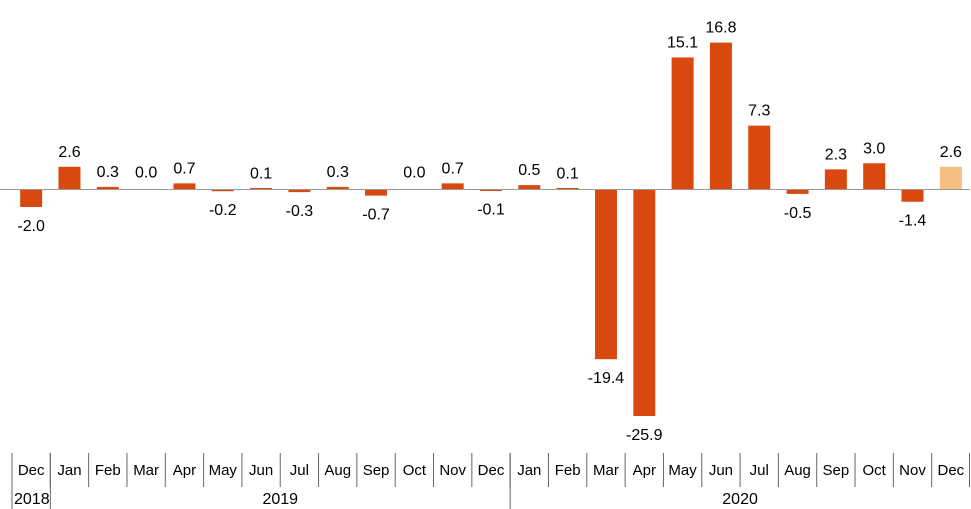 Image resolution: width=971 pixels, height=509 pixels. I want to click on value-label: -19.4, so click(606, 378).